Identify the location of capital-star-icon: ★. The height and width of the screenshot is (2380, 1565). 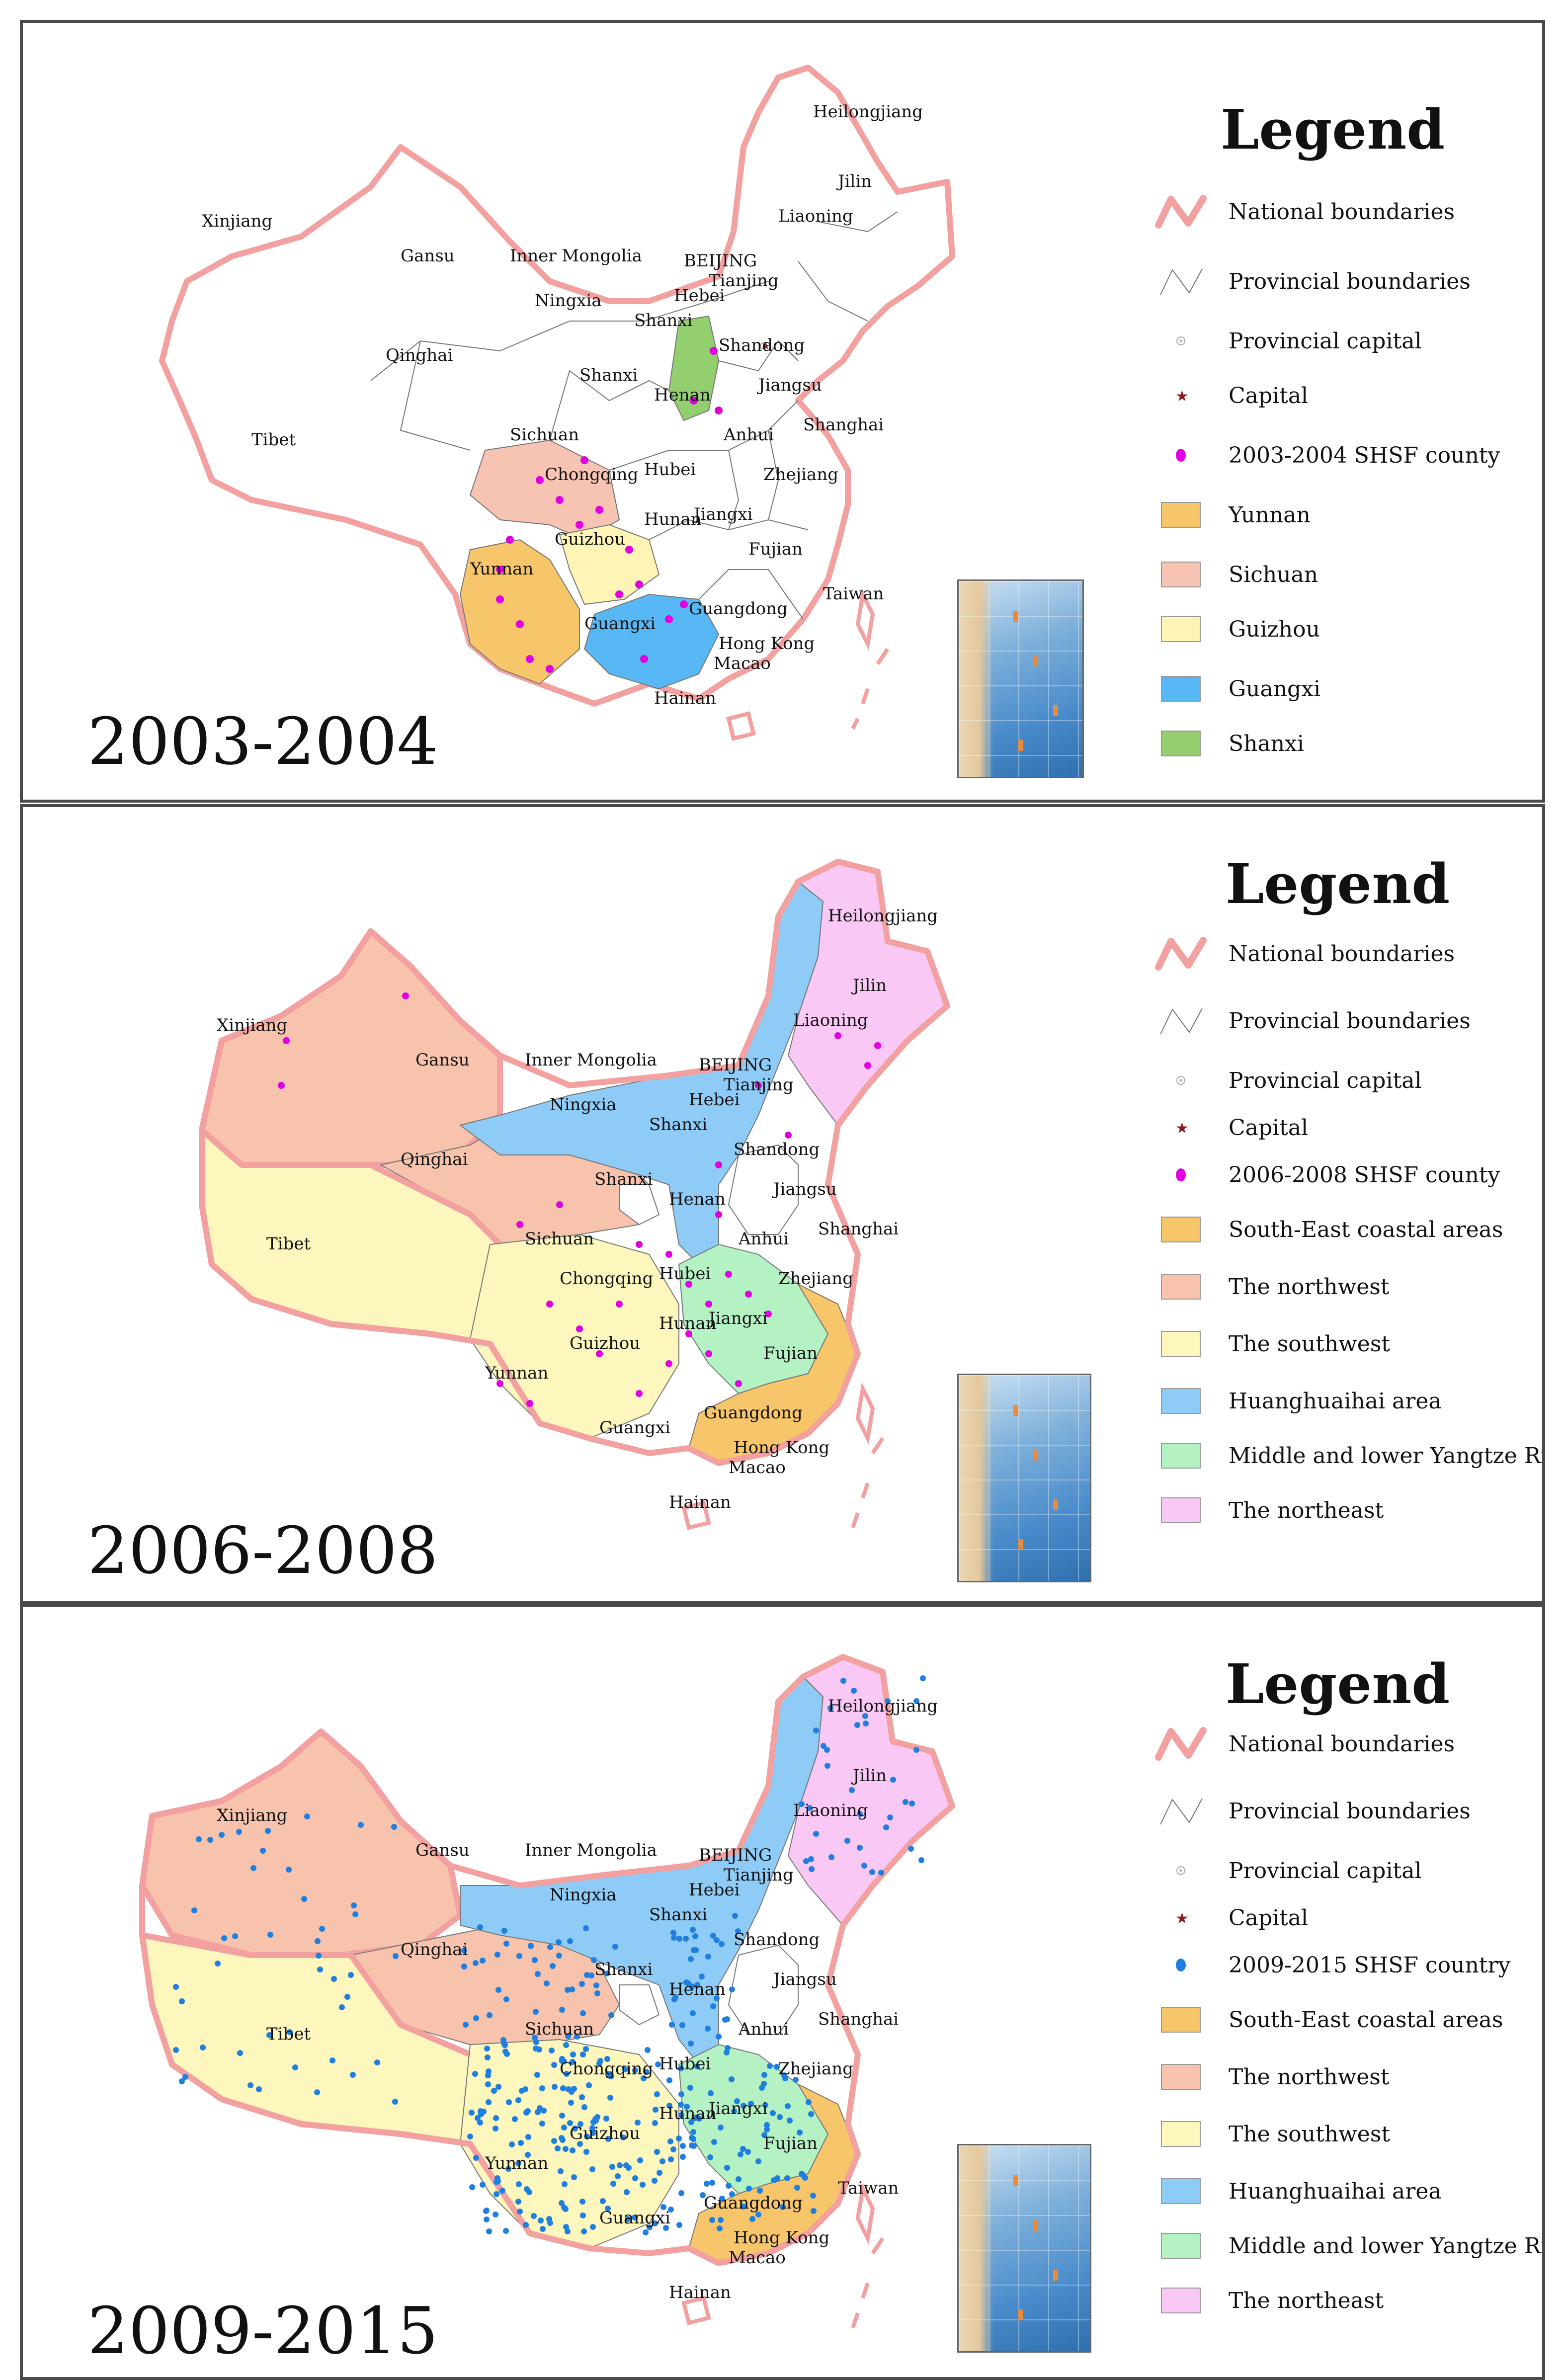
(1182, 396).